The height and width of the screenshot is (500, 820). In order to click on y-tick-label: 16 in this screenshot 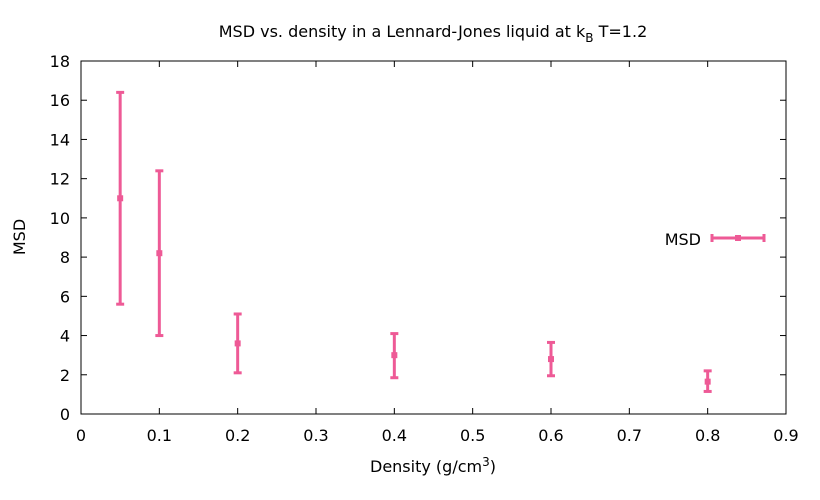, I will do `click(60, 100)`.